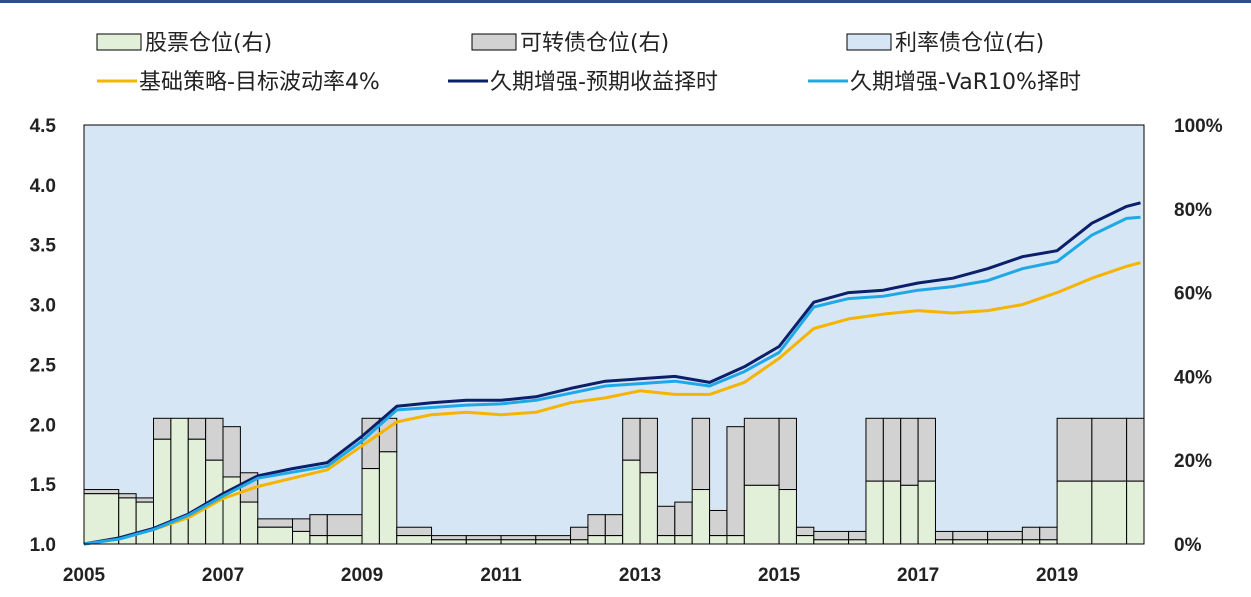  I want to click on x-tick-label: 2019, so click(1057, 575).